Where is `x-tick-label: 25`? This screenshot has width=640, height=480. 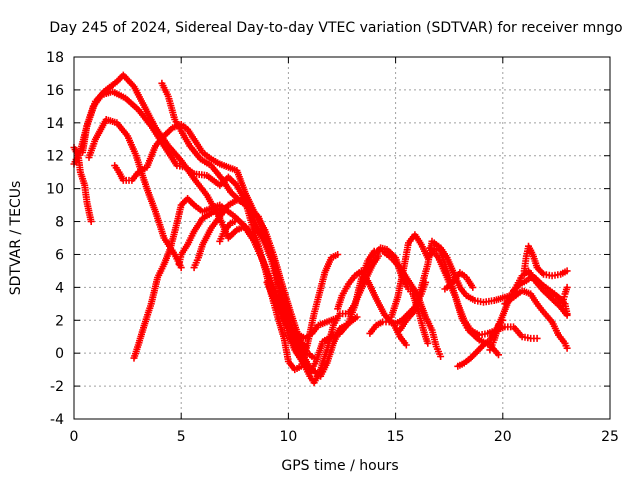
x-tick-label: 25 is located at coordinates (610, 437).